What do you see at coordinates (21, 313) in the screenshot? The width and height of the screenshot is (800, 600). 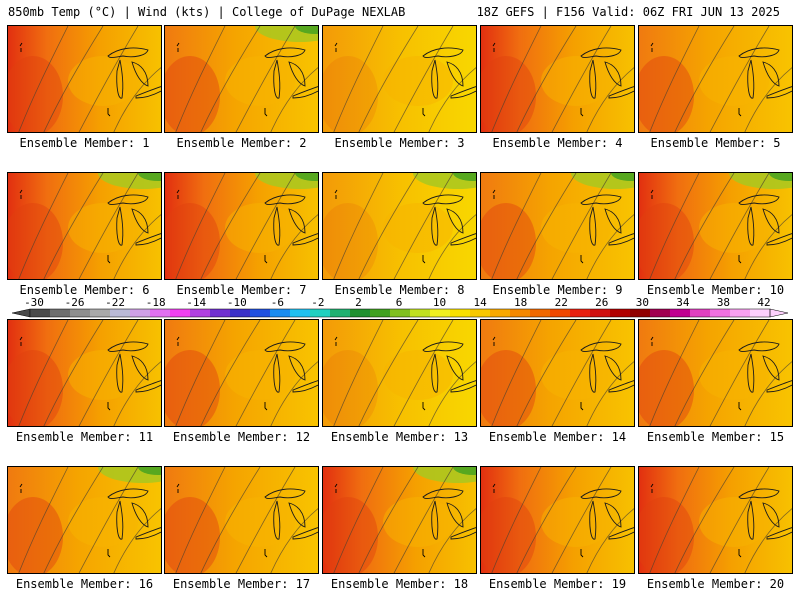 I see `colorbar-left-arrow` at bounding box center [21, 313].